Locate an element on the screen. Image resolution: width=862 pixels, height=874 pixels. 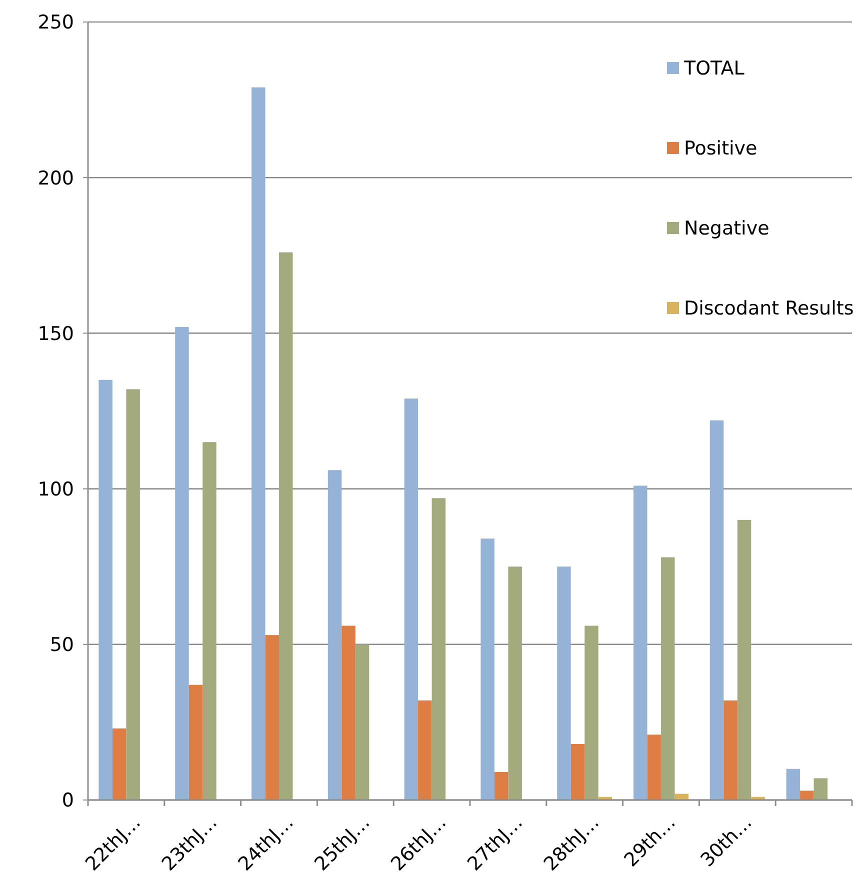
legend-label: Positive is located at coordinates (721, 149).